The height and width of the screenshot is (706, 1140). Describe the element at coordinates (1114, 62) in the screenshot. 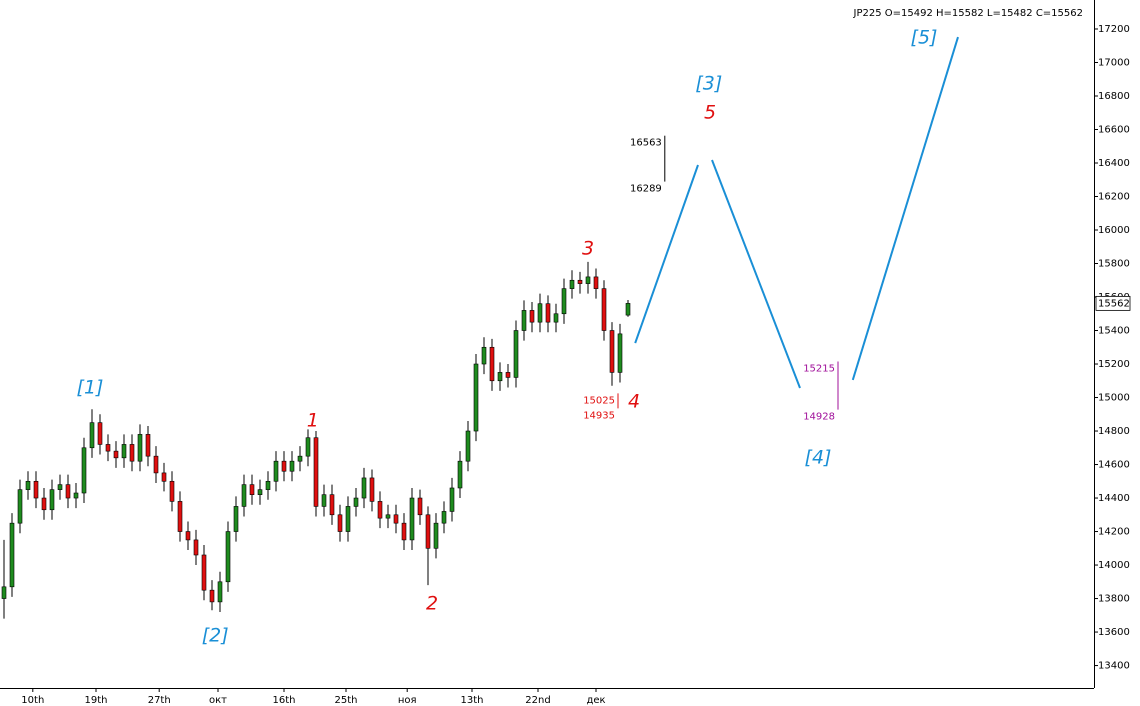

I see `y-tick-label: 17000` at that location.